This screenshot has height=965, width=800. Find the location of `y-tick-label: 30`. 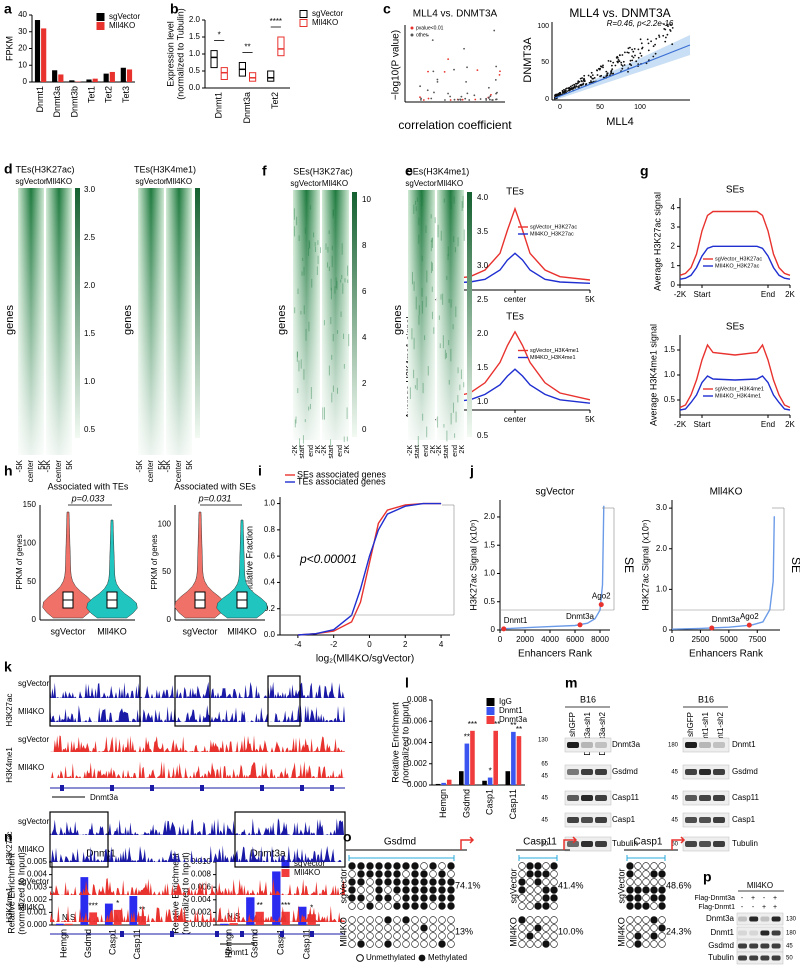

y-tick-label: 30 is located at coordinates (22, 31).